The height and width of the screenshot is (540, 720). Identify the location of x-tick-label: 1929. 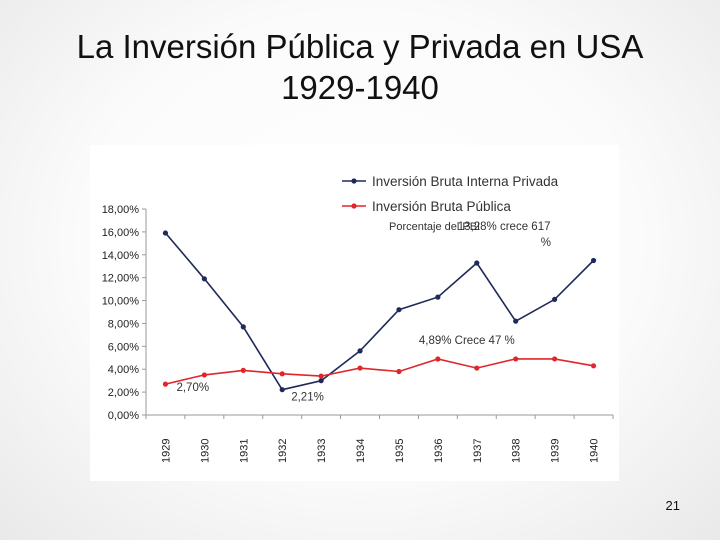
(166, 451).